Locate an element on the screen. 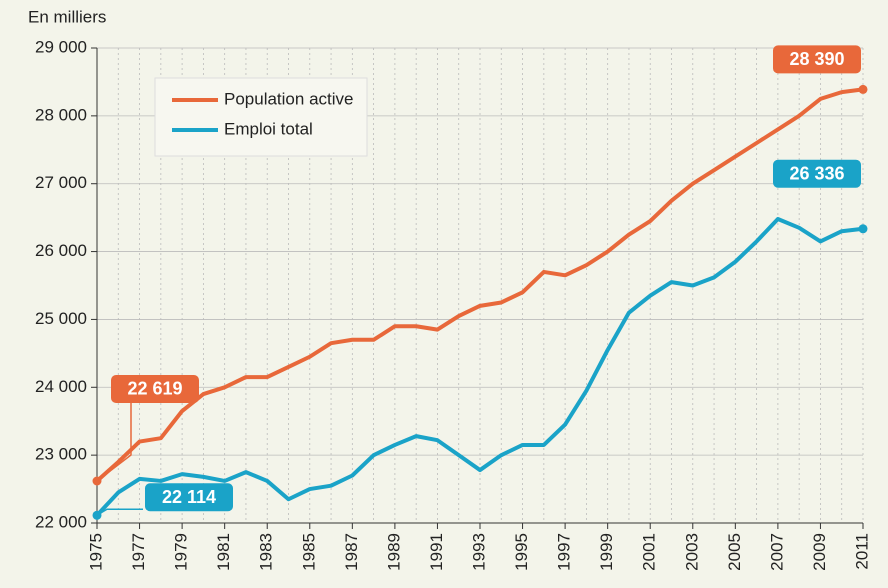 This screenshot has width=888, height=588. x-tick-label: 1983 is located at coordinates (266, 552).